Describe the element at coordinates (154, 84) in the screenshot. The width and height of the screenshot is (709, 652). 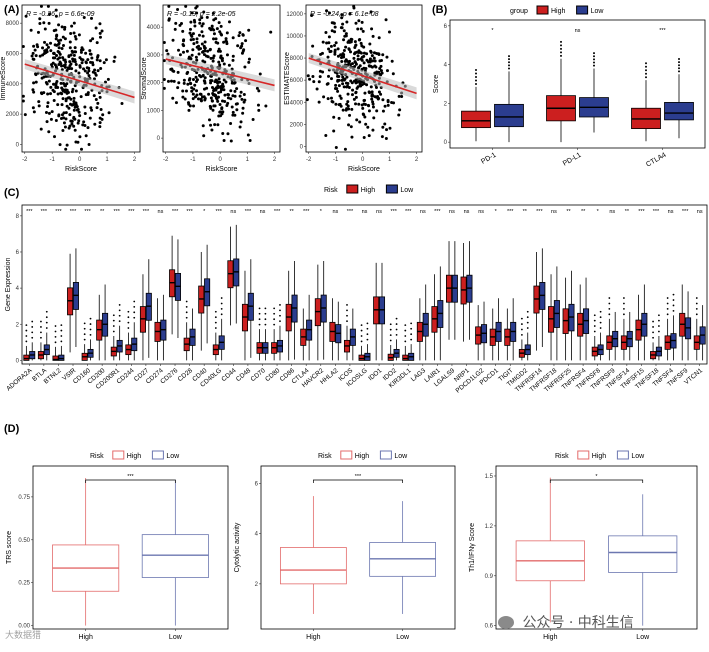
I see `panel-a-stromalscore-ytick-label: 2000` at that location.